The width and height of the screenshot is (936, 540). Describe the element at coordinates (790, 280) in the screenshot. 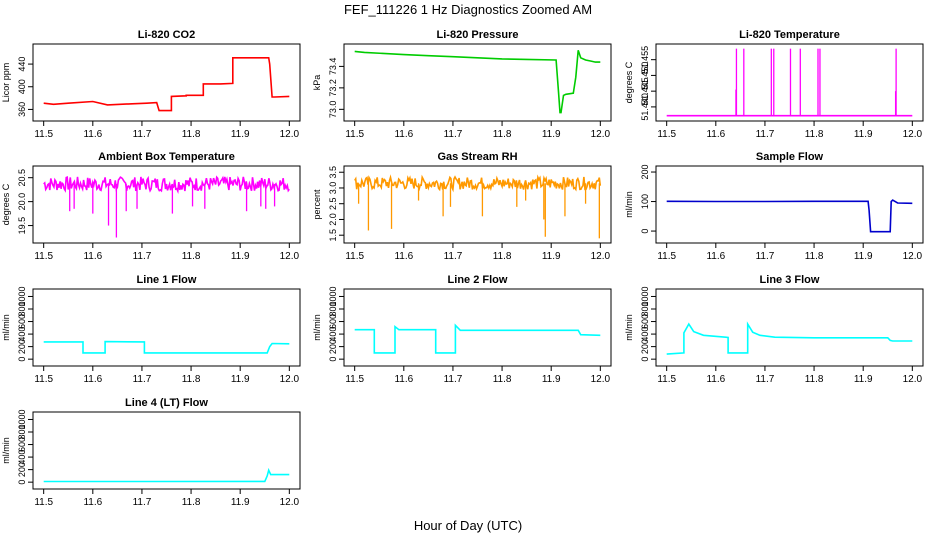

I see `panel-title: Line 3 Flow` at that location.